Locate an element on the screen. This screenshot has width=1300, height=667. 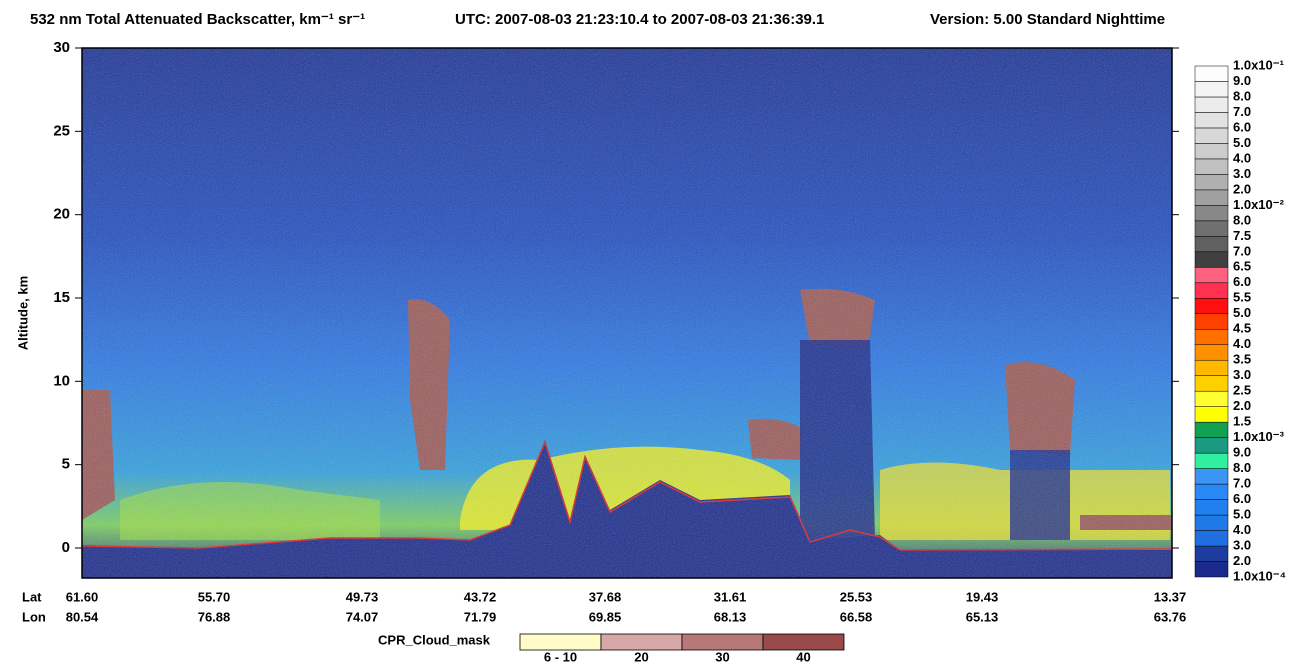
x-tick-label: 49.73 is located at coordinates (362, 596).